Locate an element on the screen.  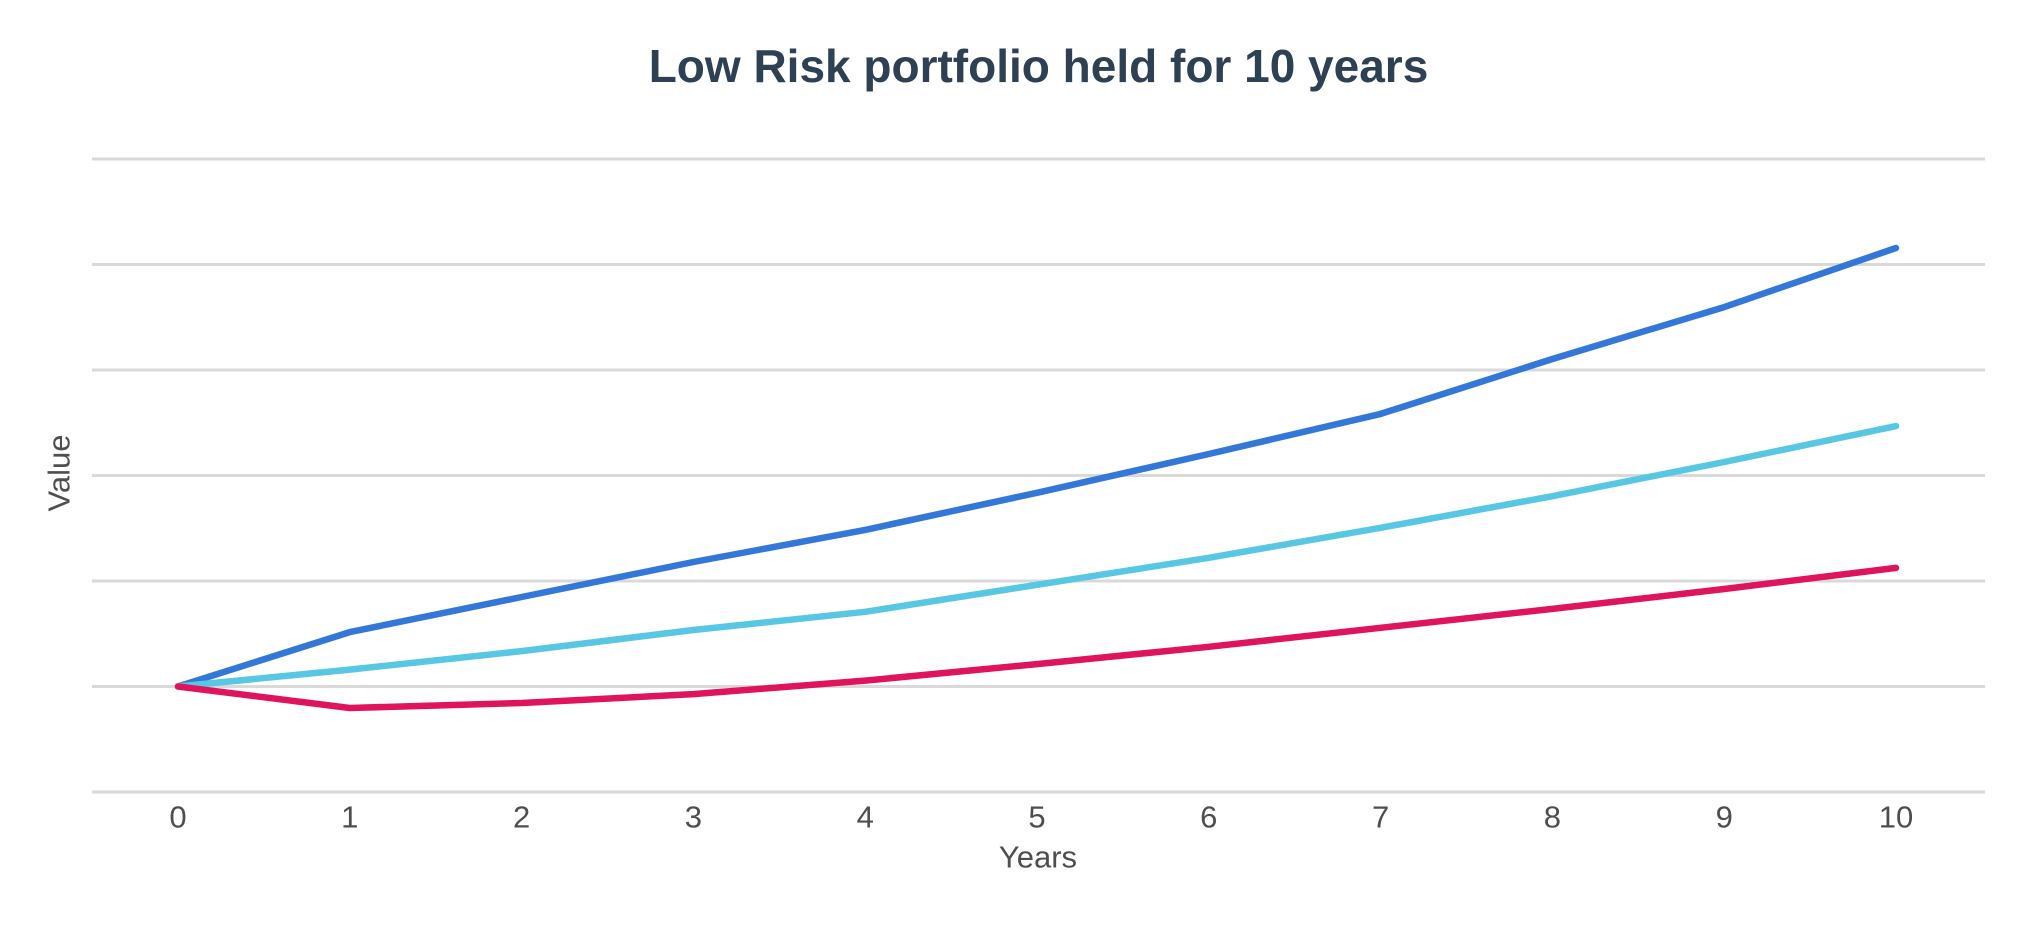
x-tick-label: 4 is located at coordinates (865, 817).